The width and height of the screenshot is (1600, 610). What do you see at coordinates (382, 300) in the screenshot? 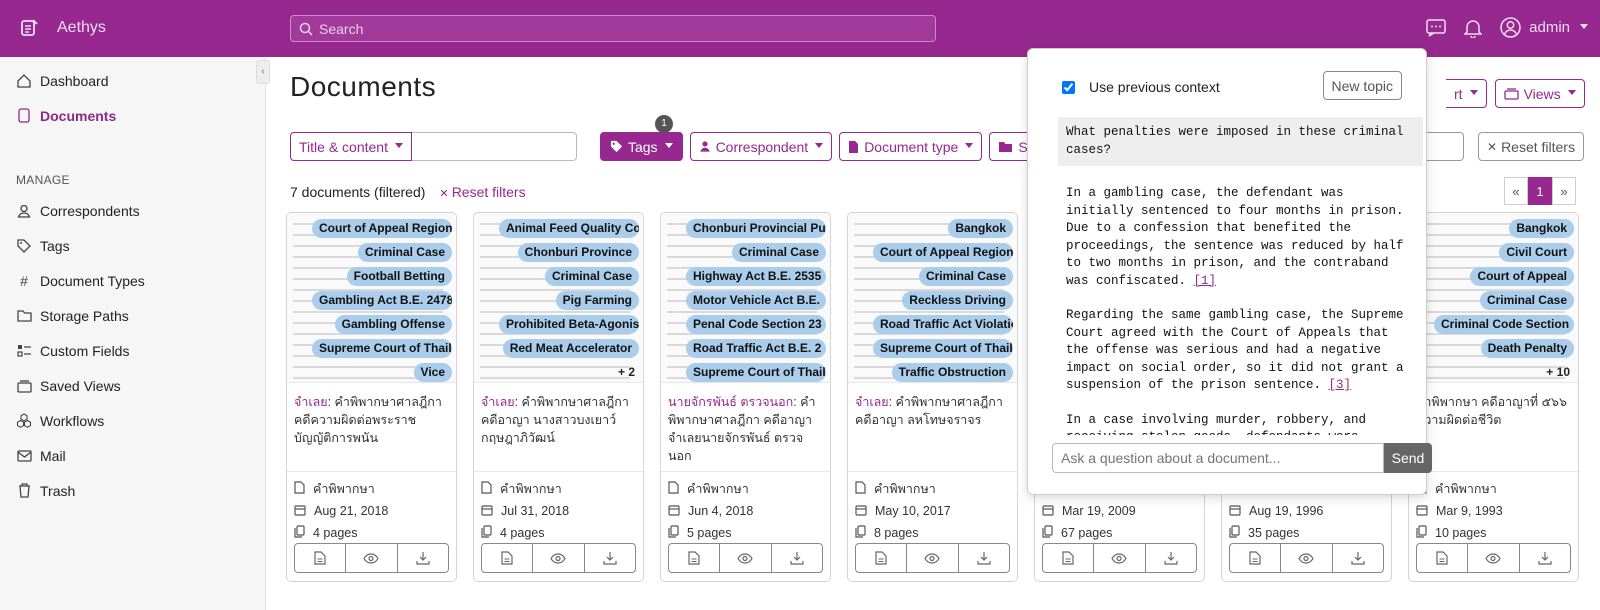
I see `tag-badge: Gambling Act B.E. 2478` at bounding box center [382, 300].